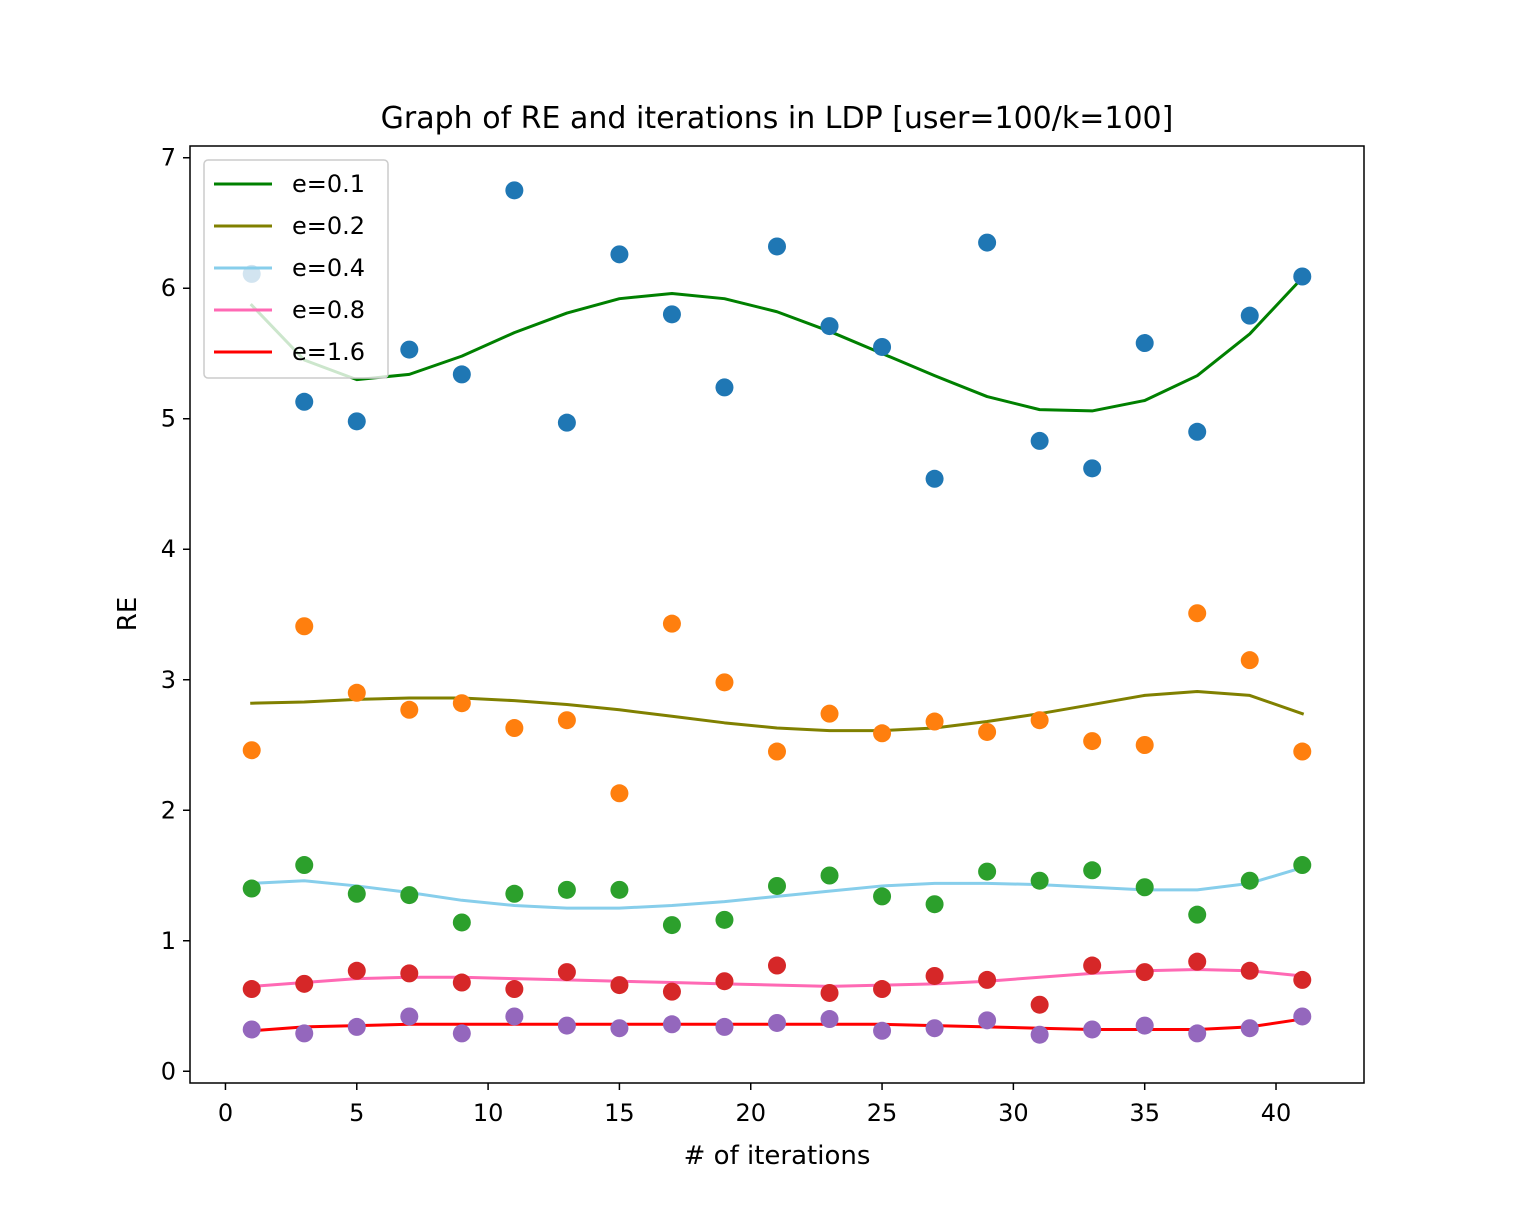 The height and width of the screenshot is (1218, 1516). What do you see at coordinates (168, 158) in the screenshot?
I see `y-tick-label: 7` at bounding box center [168, 158].